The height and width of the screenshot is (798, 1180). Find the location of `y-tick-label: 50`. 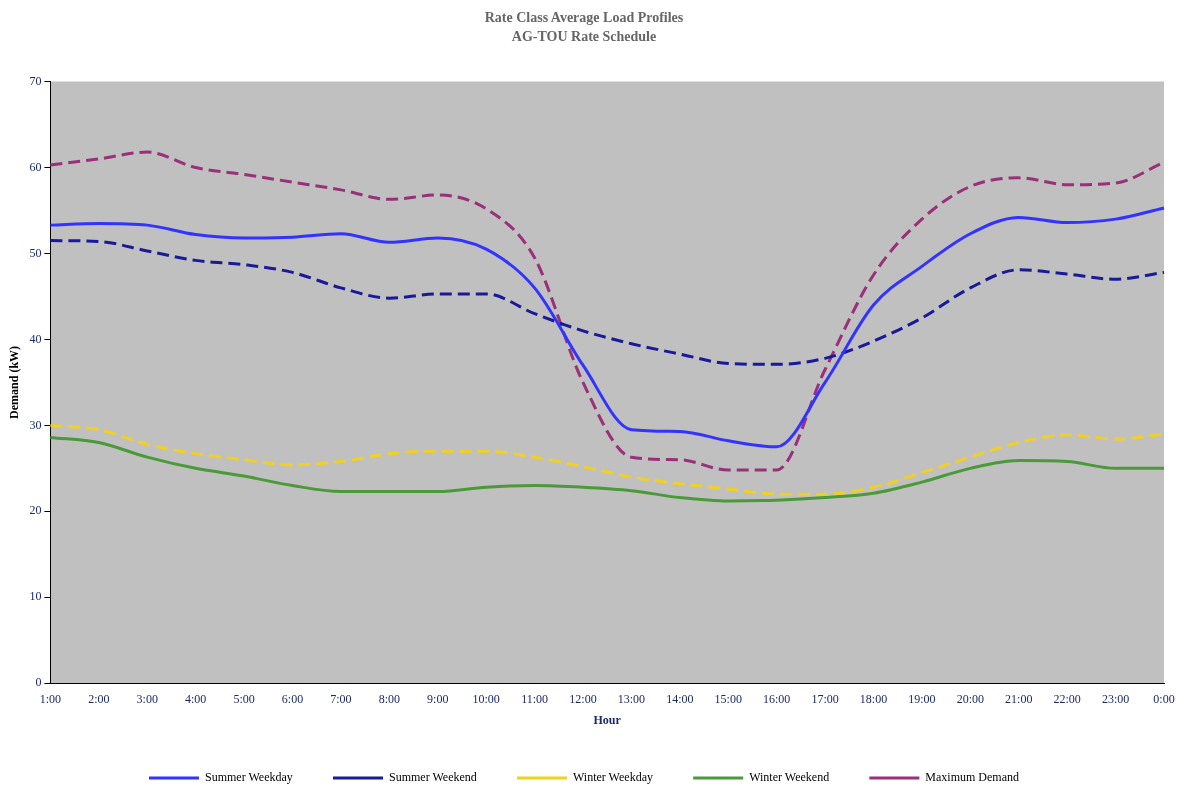

y-tick-label: 50 is located at coordinates (35, 252).